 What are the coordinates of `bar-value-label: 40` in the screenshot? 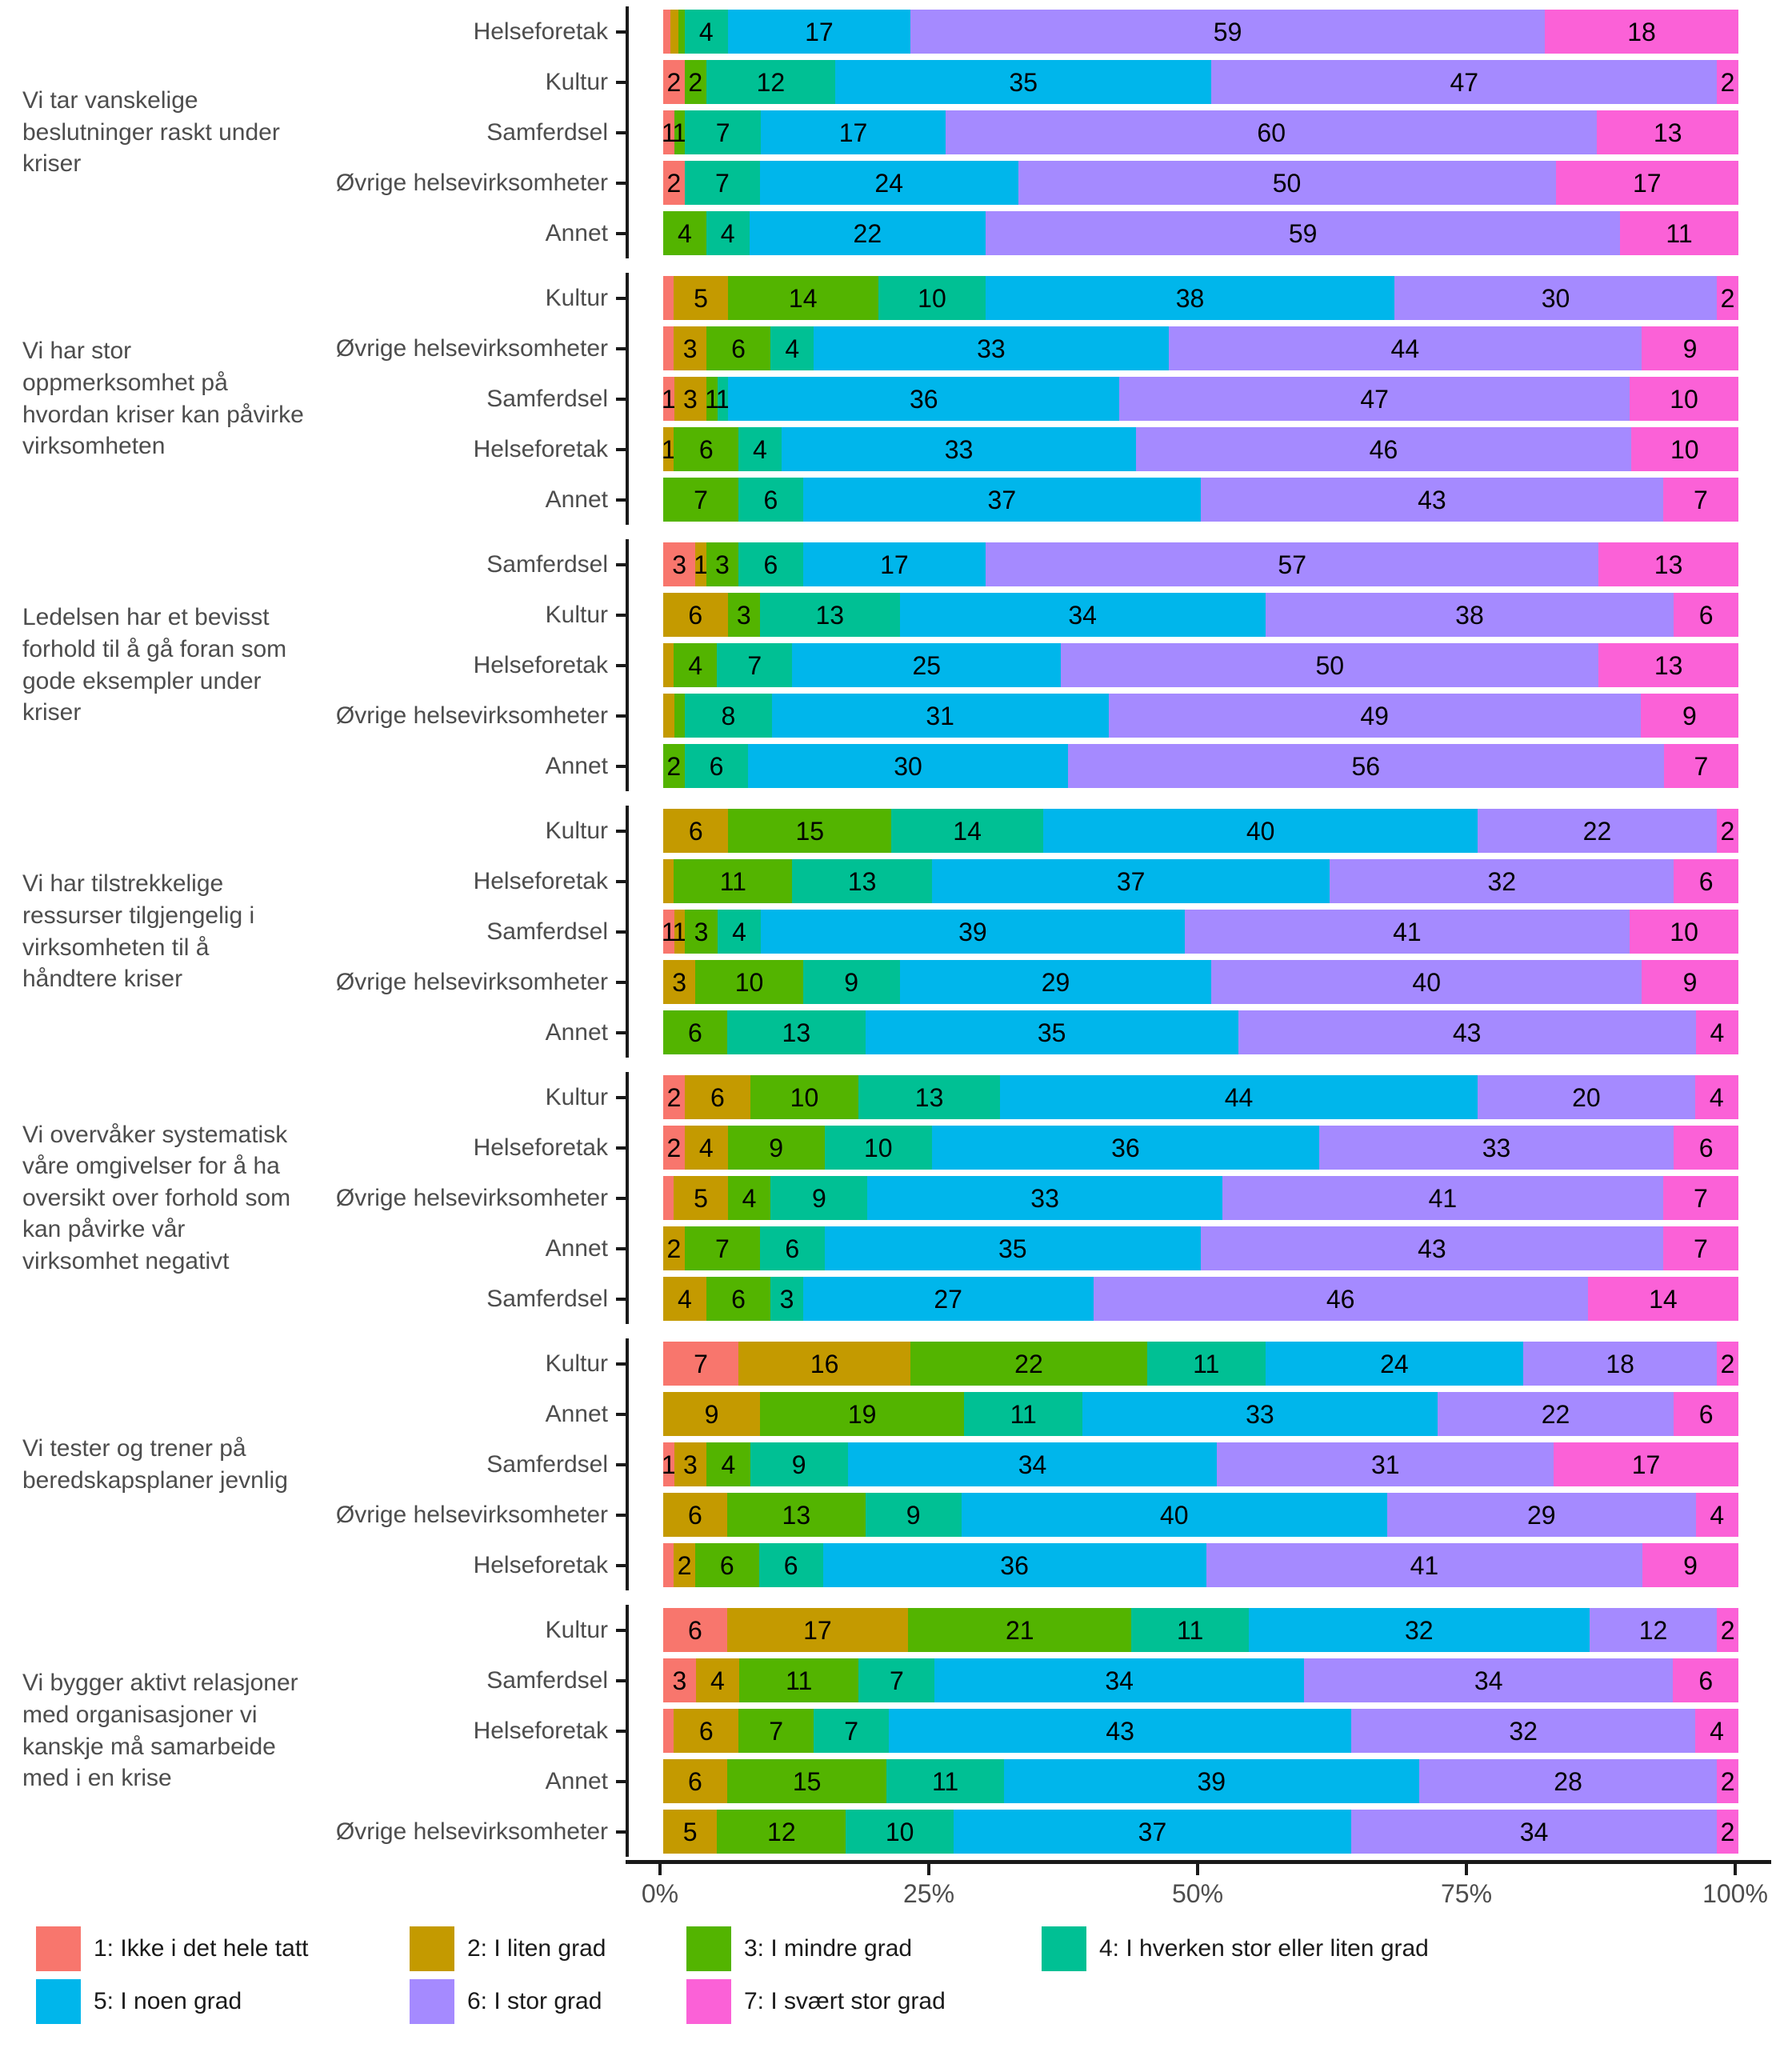 It's located at (1426, 982).